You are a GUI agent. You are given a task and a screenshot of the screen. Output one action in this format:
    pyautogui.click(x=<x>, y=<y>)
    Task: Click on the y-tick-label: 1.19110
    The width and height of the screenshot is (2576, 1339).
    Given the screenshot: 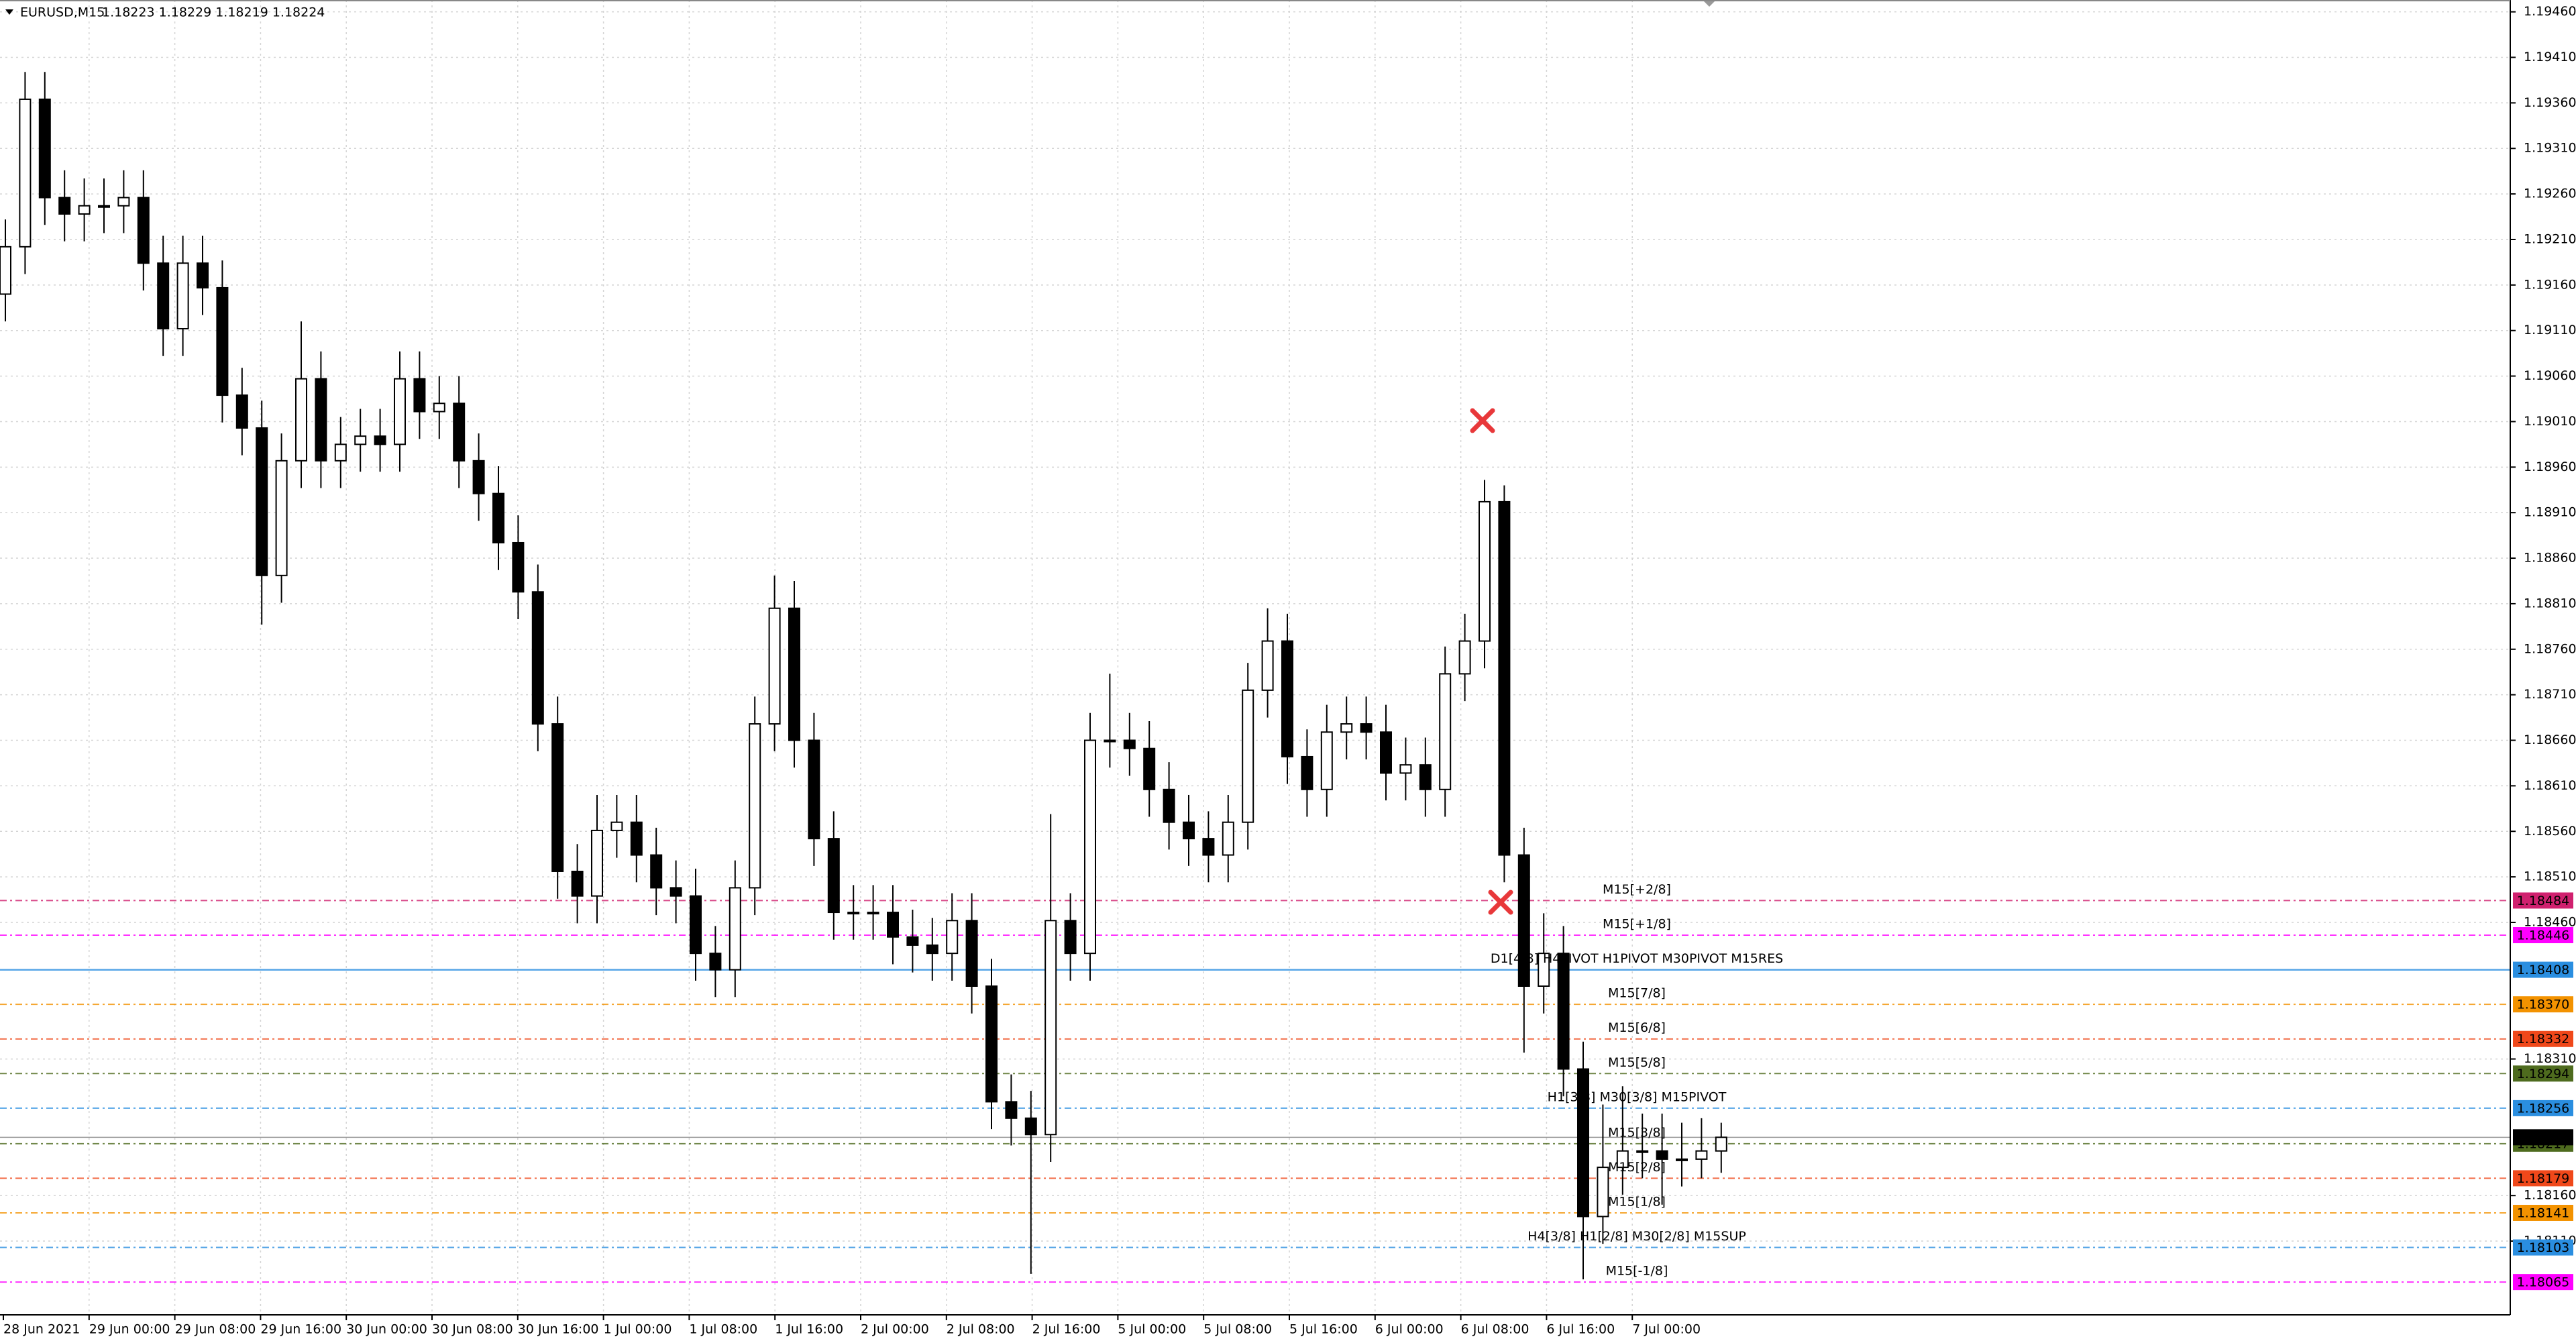 What is the action you would take?
    pyautogui.click(x=2550, y=330)
    